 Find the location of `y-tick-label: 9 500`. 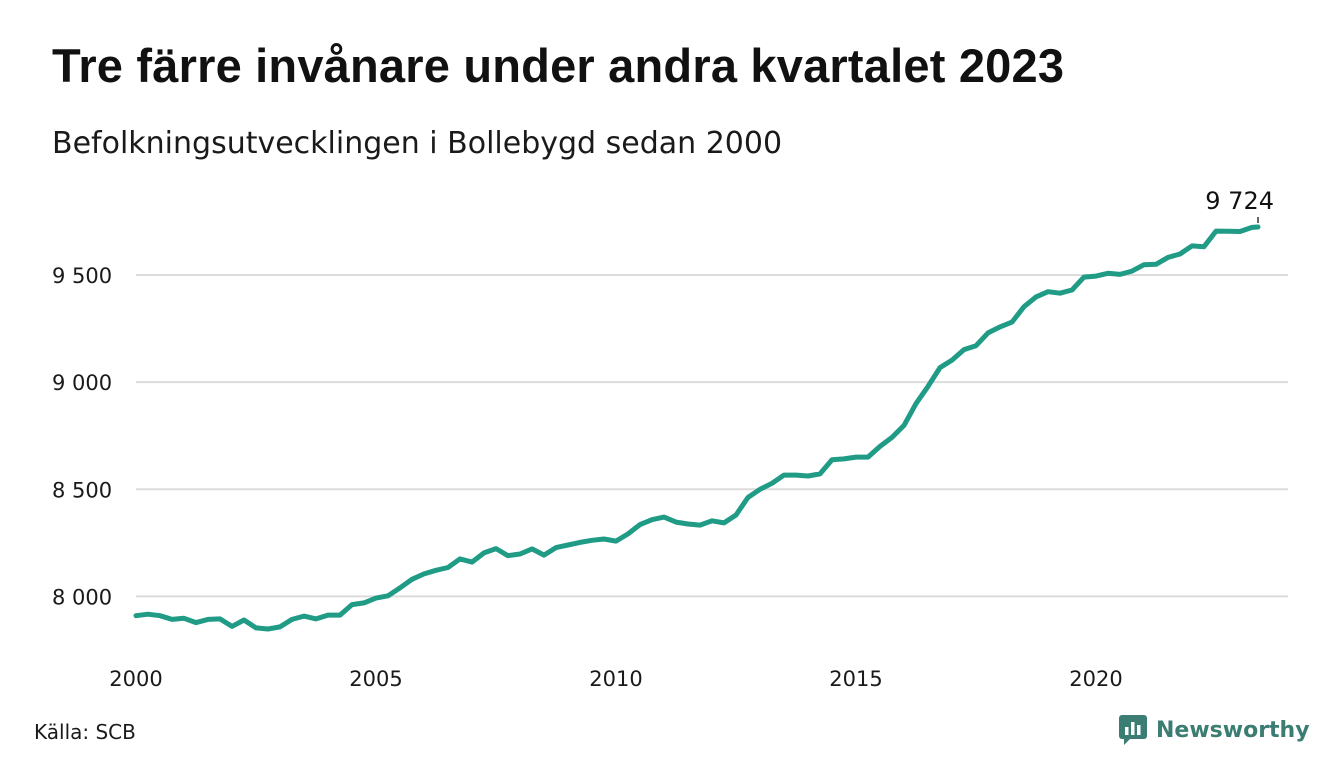

y-tick-label: 9 500 is located at coordinates (82, 276).